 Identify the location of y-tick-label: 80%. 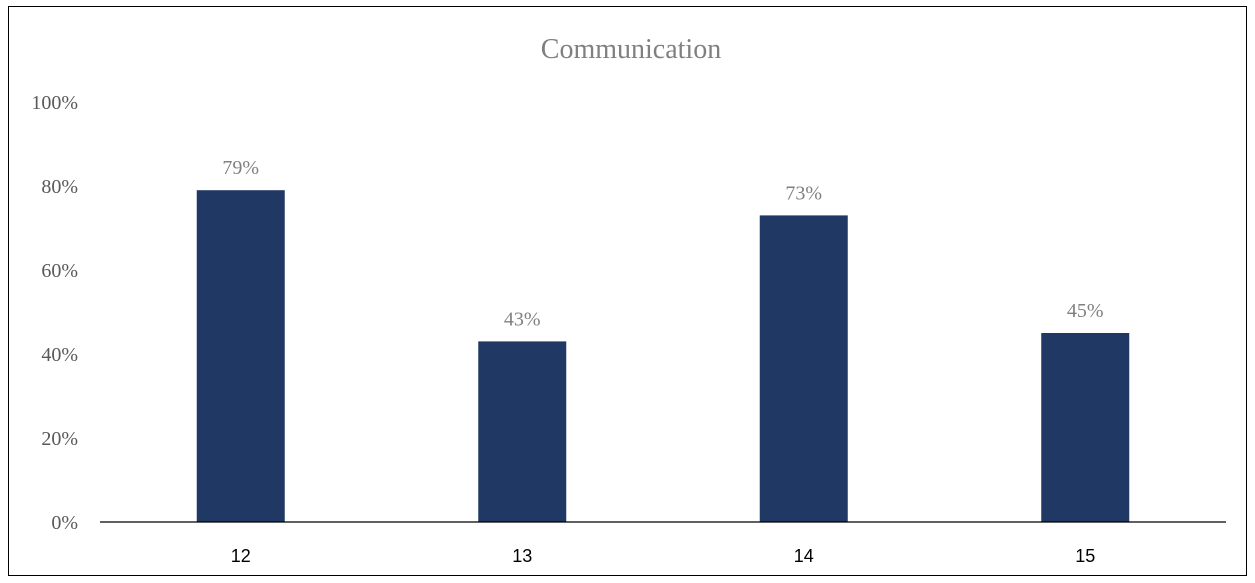
(59, 187).